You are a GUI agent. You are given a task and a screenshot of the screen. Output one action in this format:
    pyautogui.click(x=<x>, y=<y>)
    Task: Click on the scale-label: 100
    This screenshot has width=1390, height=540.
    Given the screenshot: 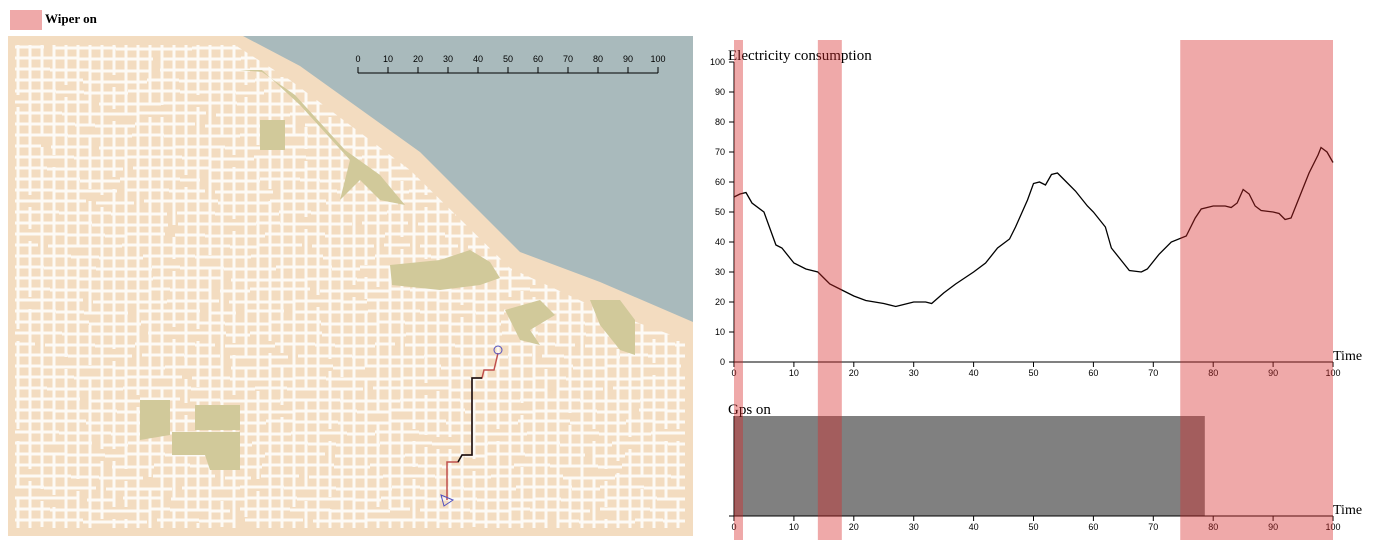 What is the action you would take?
    pyautogui.click(x=657, y=59)
    